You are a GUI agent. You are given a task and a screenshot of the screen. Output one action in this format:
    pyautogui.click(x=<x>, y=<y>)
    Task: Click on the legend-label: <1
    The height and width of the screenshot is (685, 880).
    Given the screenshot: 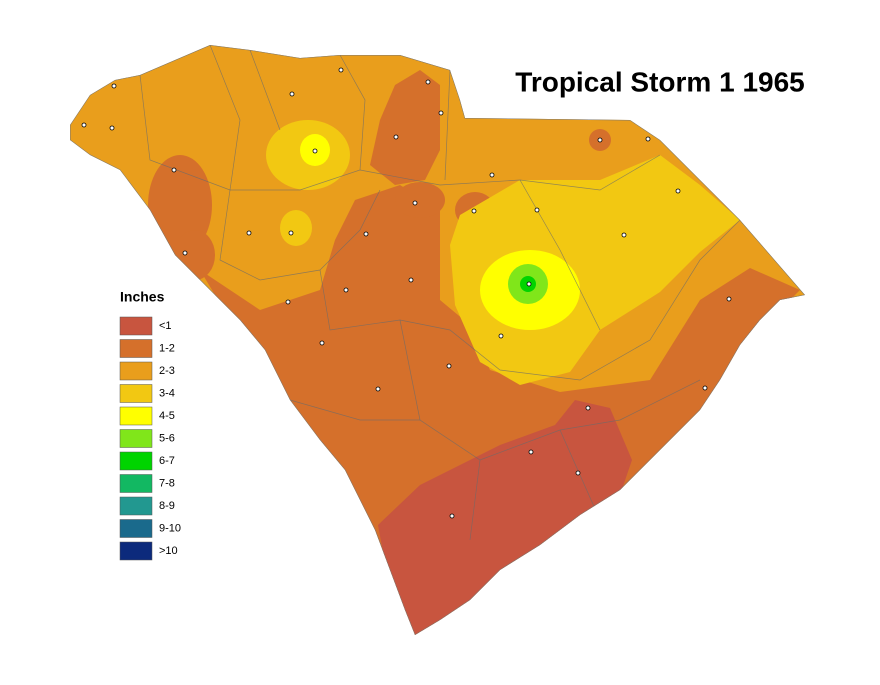 What is the action you would take?
    pyautogui.click(x=165, y=326)
    